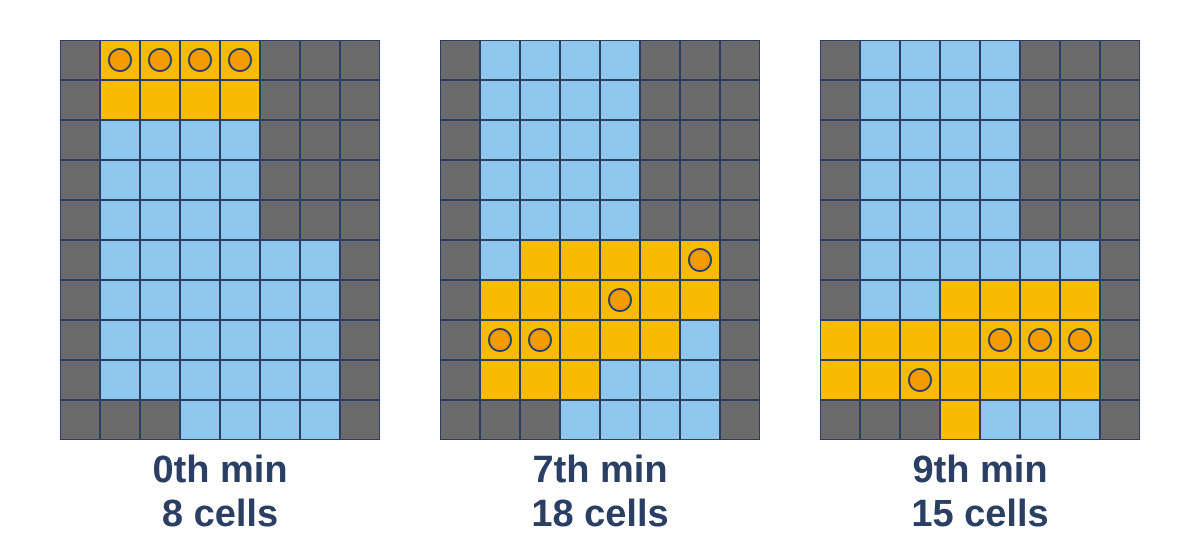  What do you see at coordinates (600, 470) in the screenshot?
I see `time-label-1: 7th min` at bounding box center [600, 470].